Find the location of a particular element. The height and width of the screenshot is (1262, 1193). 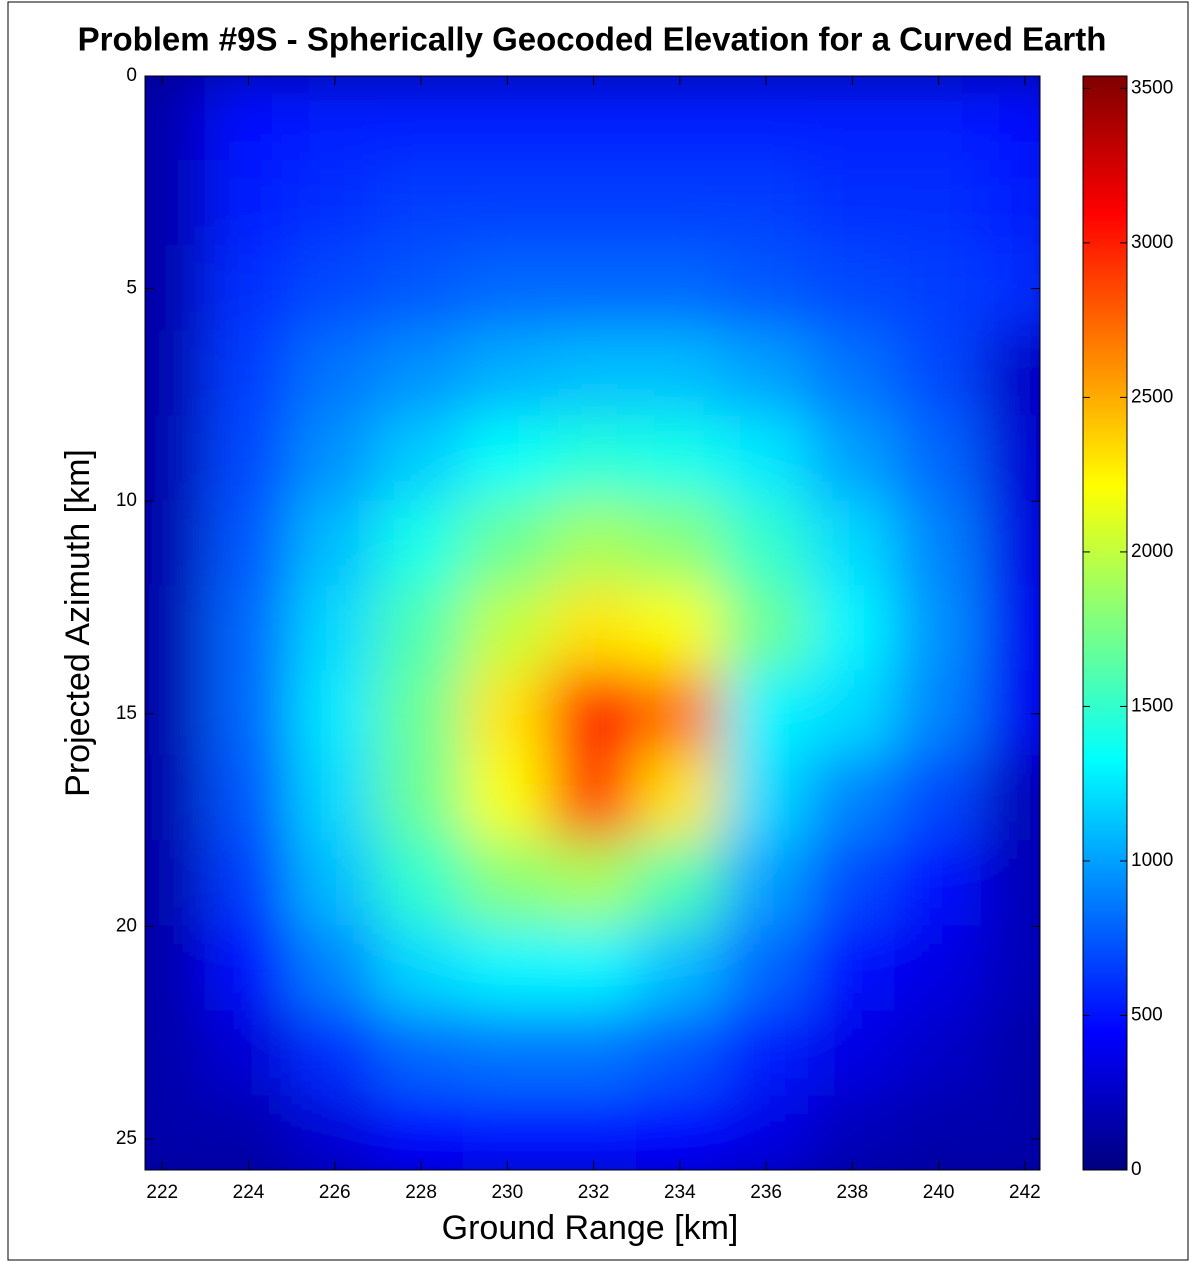

colorbar-tick-label: 3000 is located at coordinates (1152, 242).